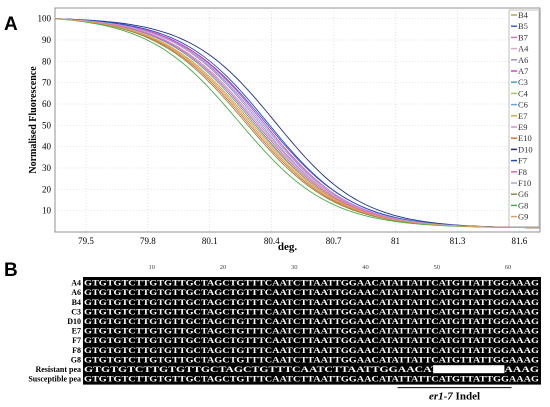 This screenshot has width=550, height=407. What do you see at coordinates (523, 71) in the screenshot?
I see `legend-label: A7` at bounding box center [523, 71].